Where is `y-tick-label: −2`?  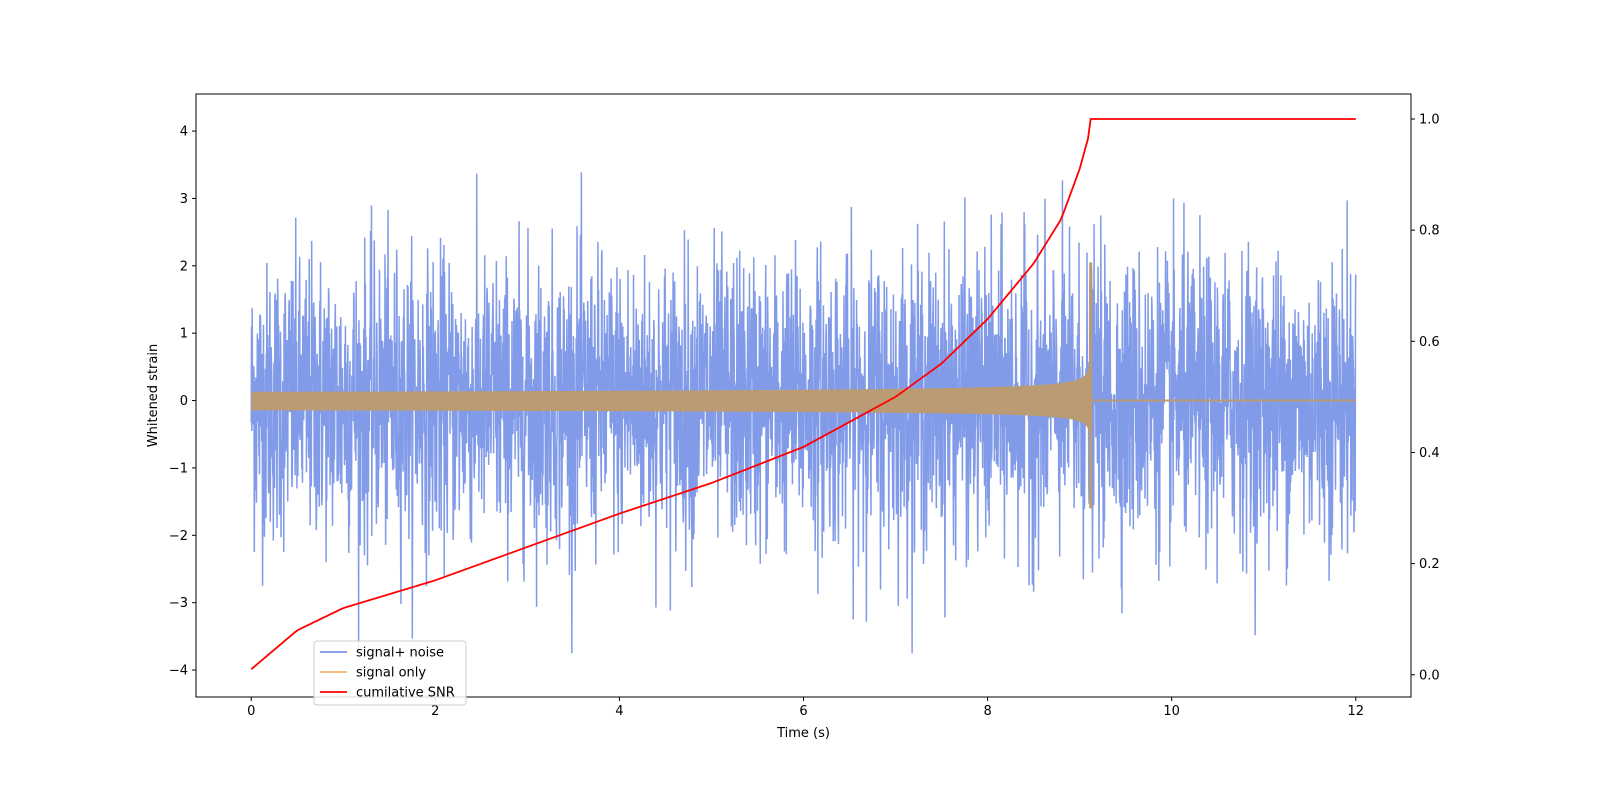
y-tick-label: −2 is located at coordinates (178, 536).